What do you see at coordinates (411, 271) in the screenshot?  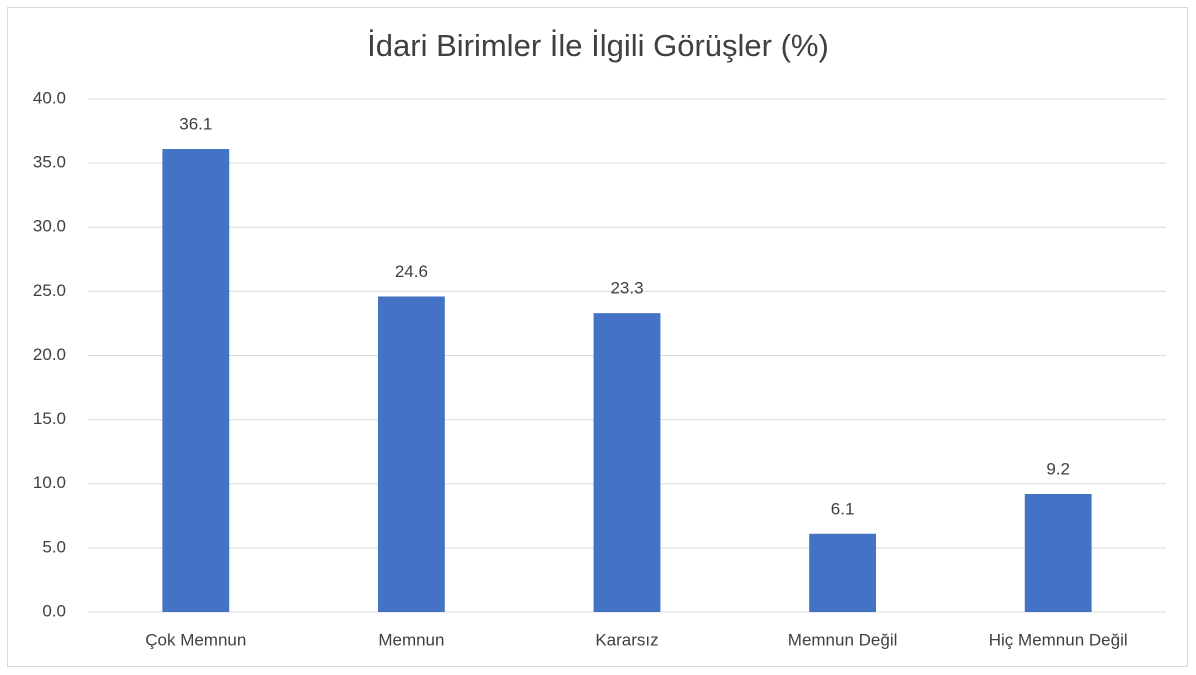 I see `data-label: 24.6` at bounding box center [411, 271].